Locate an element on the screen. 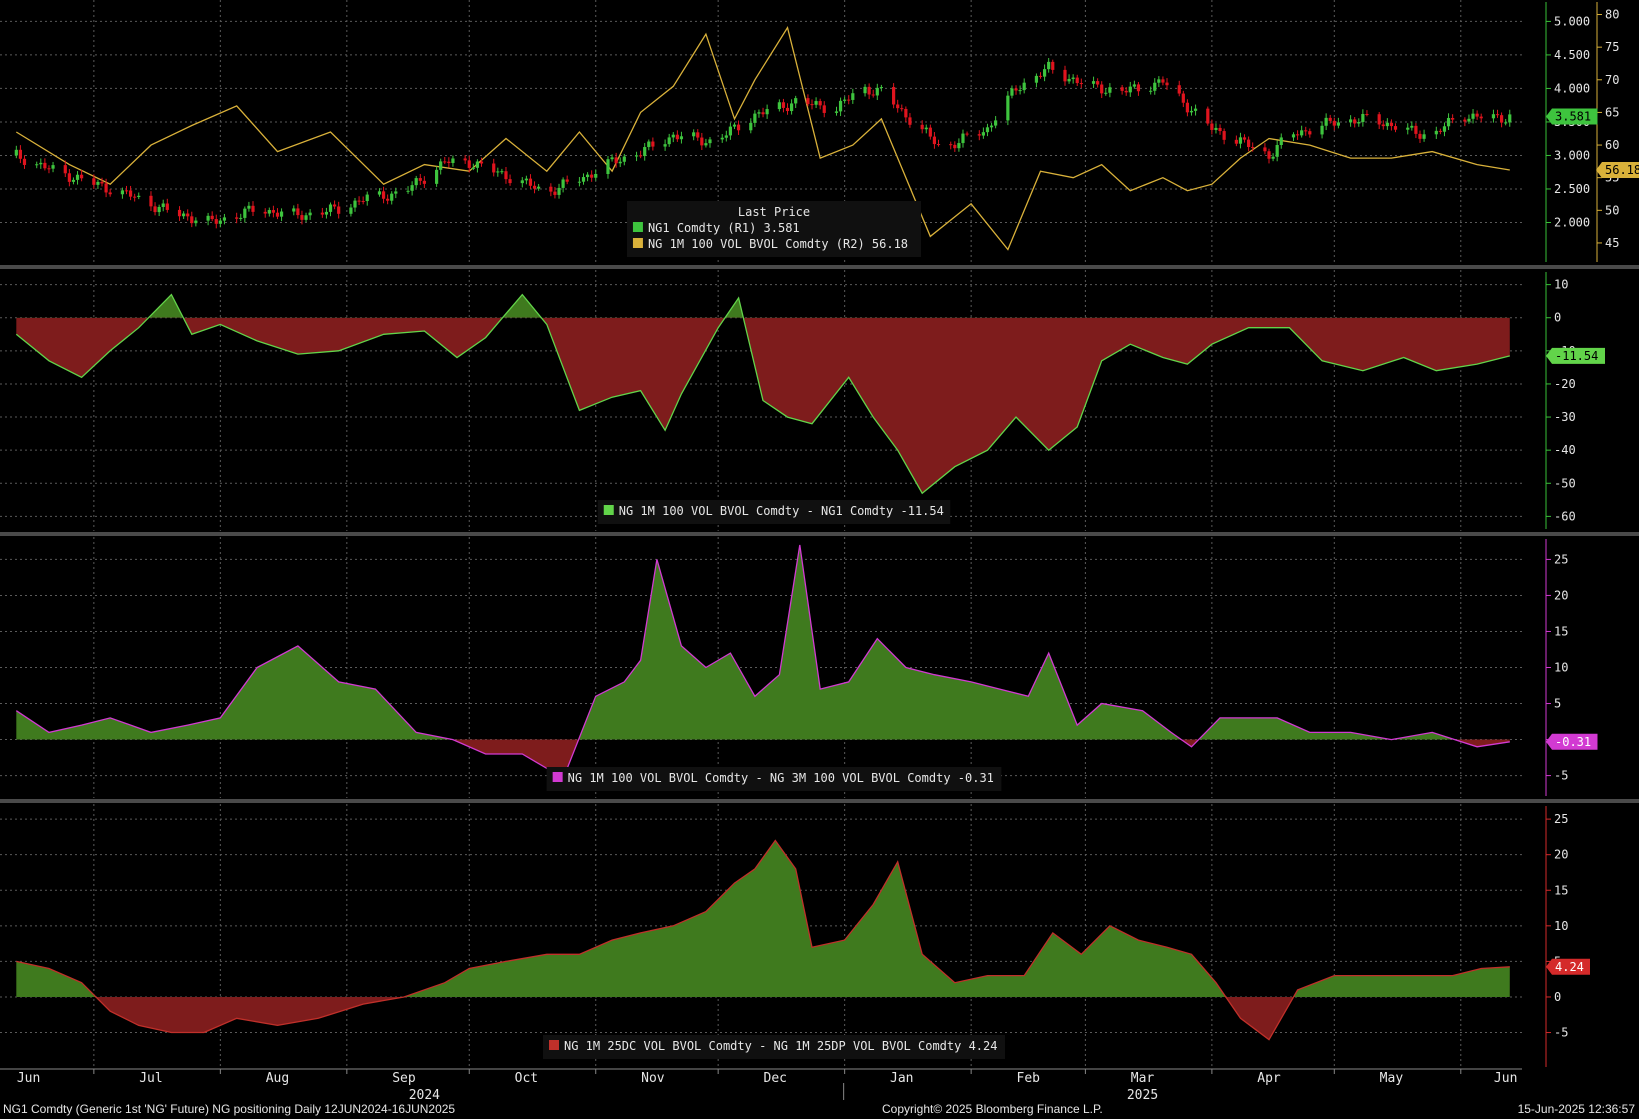 Image resolution: width=1639 pixels, height=1119 pixels. panel2-tick-label: -20 is located at coordinates (1565, 384).